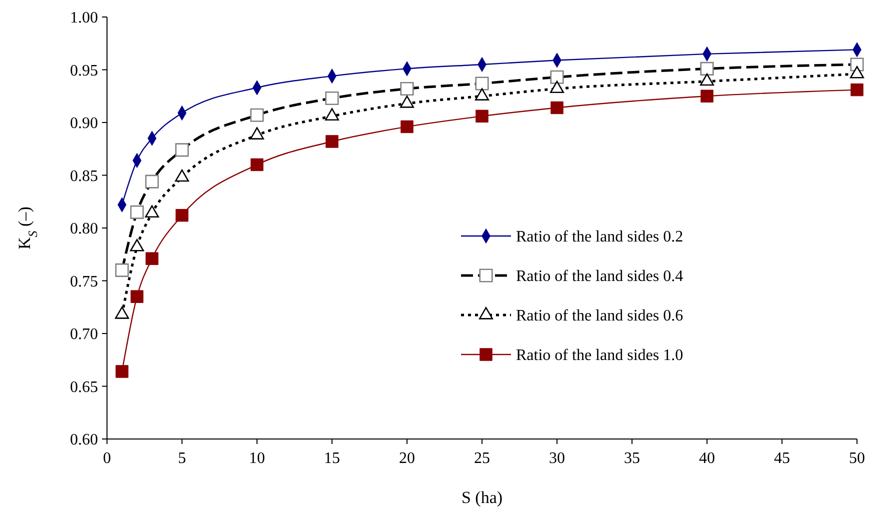 The width and height of the screenshot is (879, 524). I want to click on y-tick-label: 0.90, so click(84, 123).